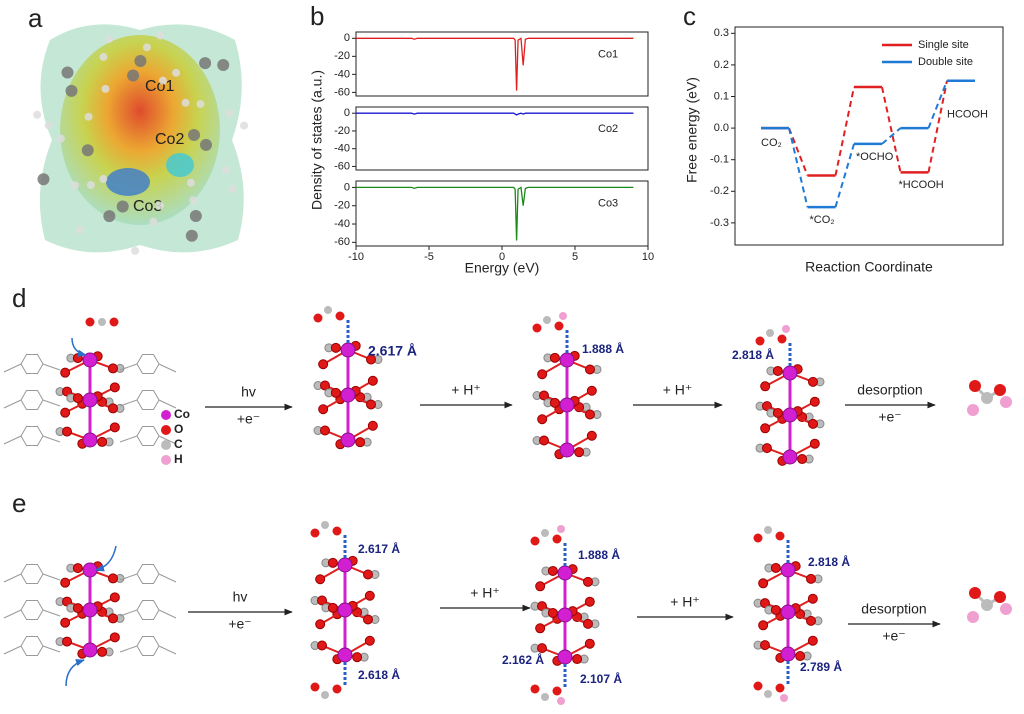 This screenshot has width=1024, height=714. Describe the element at coordinates (178, 459) in the screenshot. I see `legend-label: H` at that location.